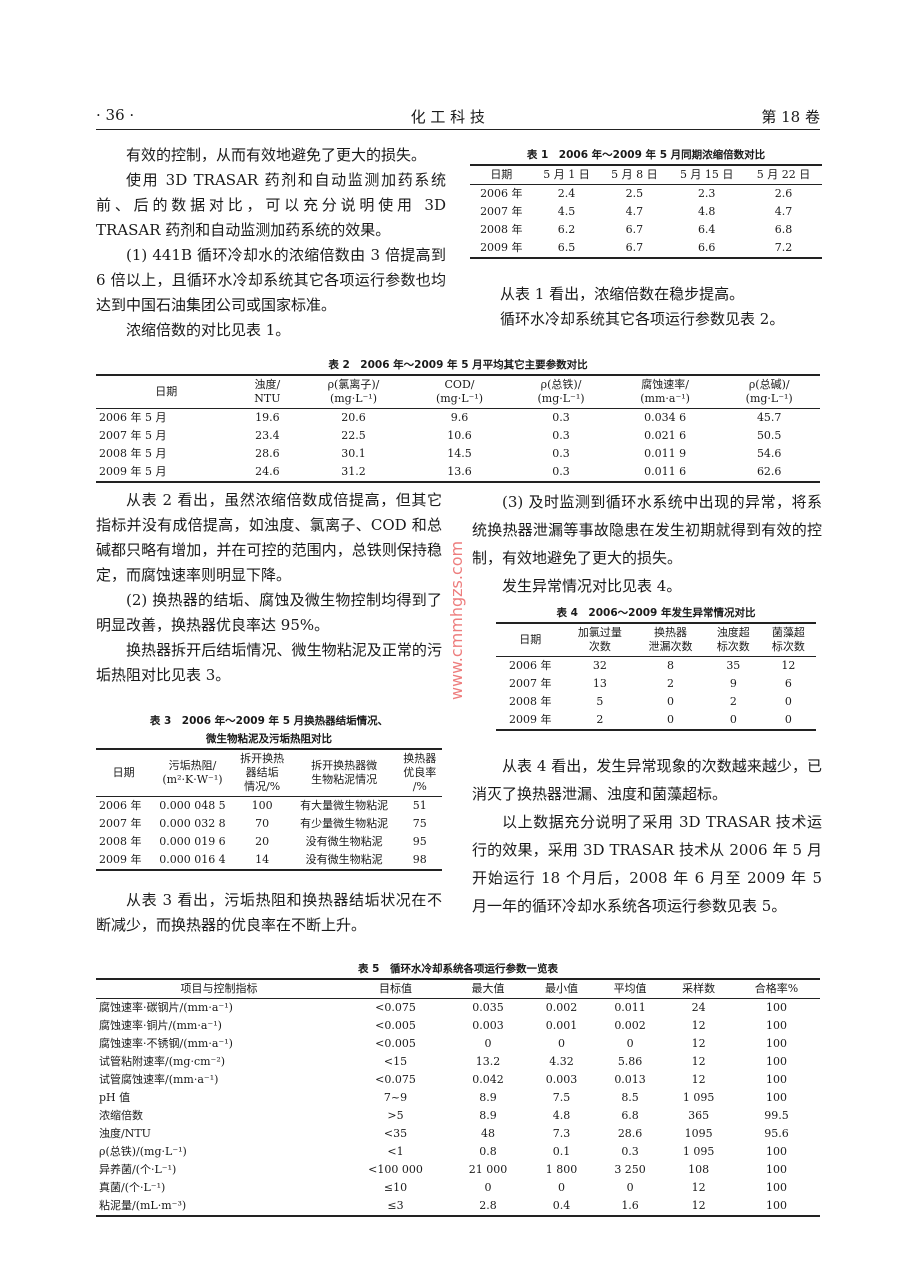  I want to click on column-header: ρ(总碱)/ (mg·L⁻¹), so click(769, 391).